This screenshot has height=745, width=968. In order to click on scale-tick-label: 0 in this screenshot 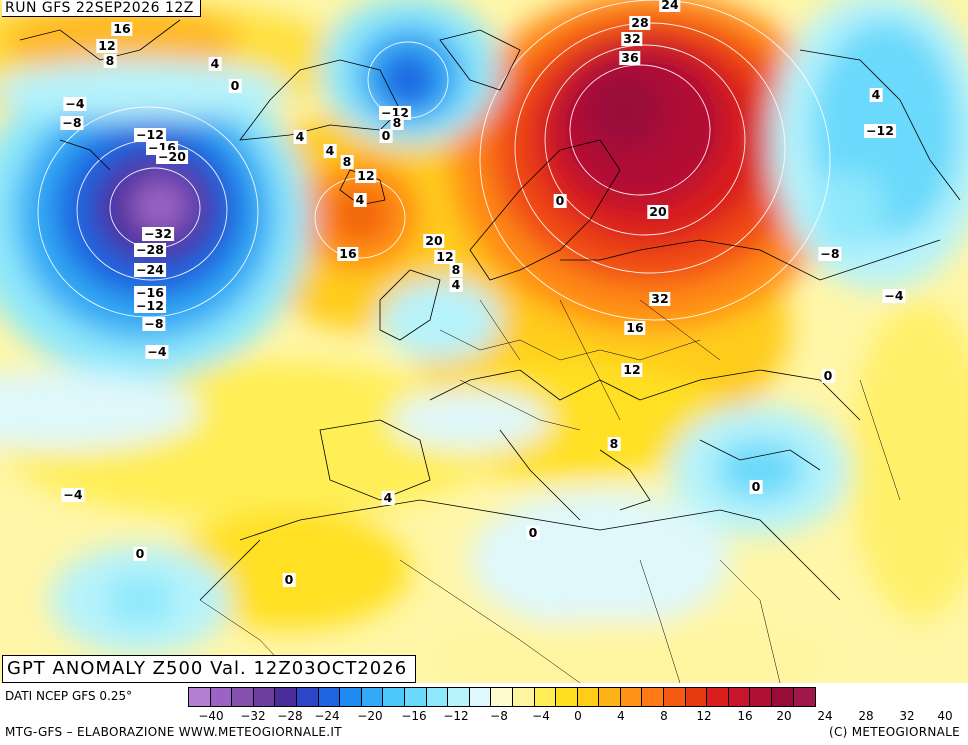, I will do `click(578, 716)`.